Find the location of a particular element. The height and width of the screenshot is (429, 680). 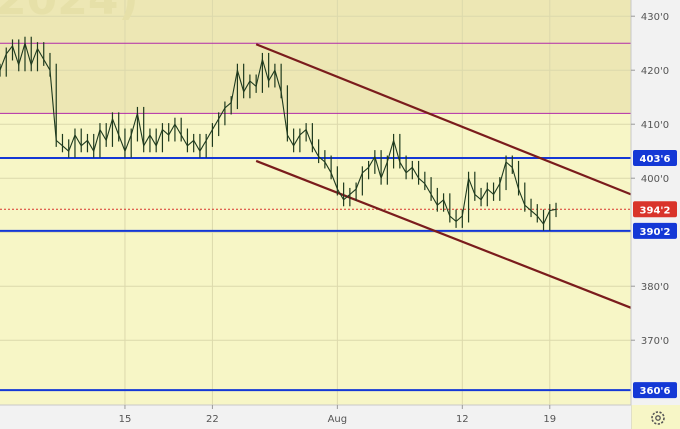

price-axis-ticks: 430'0 420'0 410'0 400'0 380'0 370'0 is located at coordinates (650, 179).